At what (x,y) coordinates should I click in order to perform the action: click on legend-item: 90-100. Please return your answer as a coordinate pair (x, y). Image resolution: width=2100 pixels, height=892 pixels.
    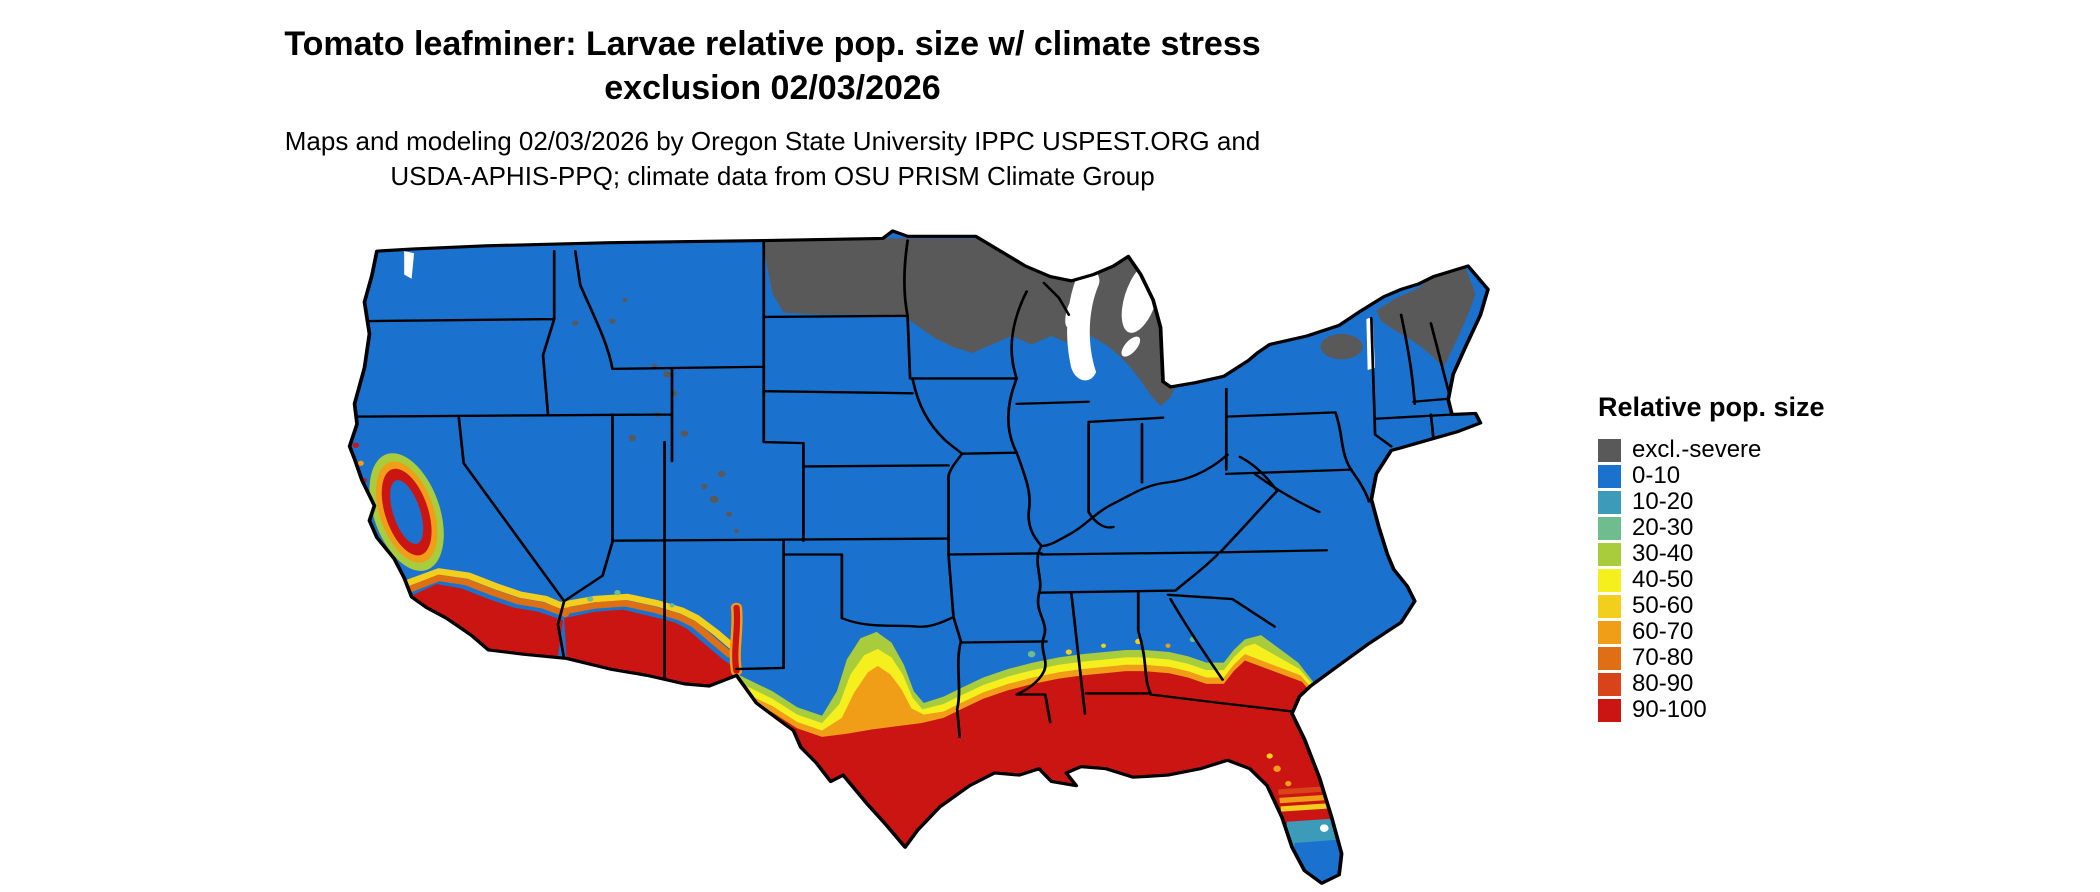
    Looking at the image, I should click on (1711, 710).